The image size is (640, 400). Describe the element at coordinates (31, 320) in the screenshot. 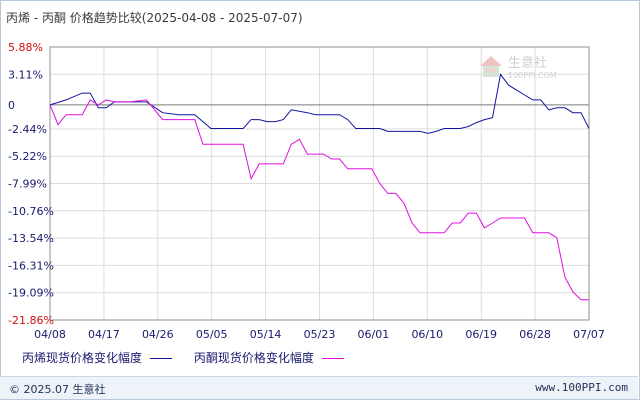

I see `y-tick-label: -21.86%` at that location.